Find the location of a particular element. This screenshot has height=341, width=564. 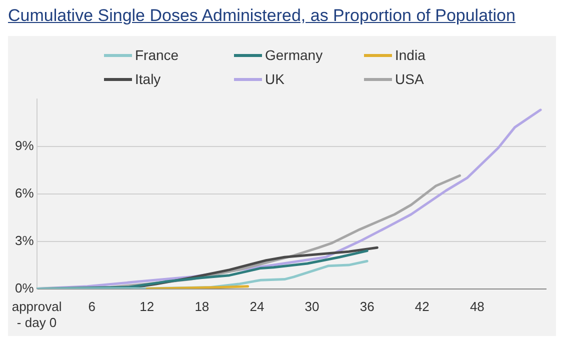

x-tick-label: 36 is located at coordinates (367, 306).